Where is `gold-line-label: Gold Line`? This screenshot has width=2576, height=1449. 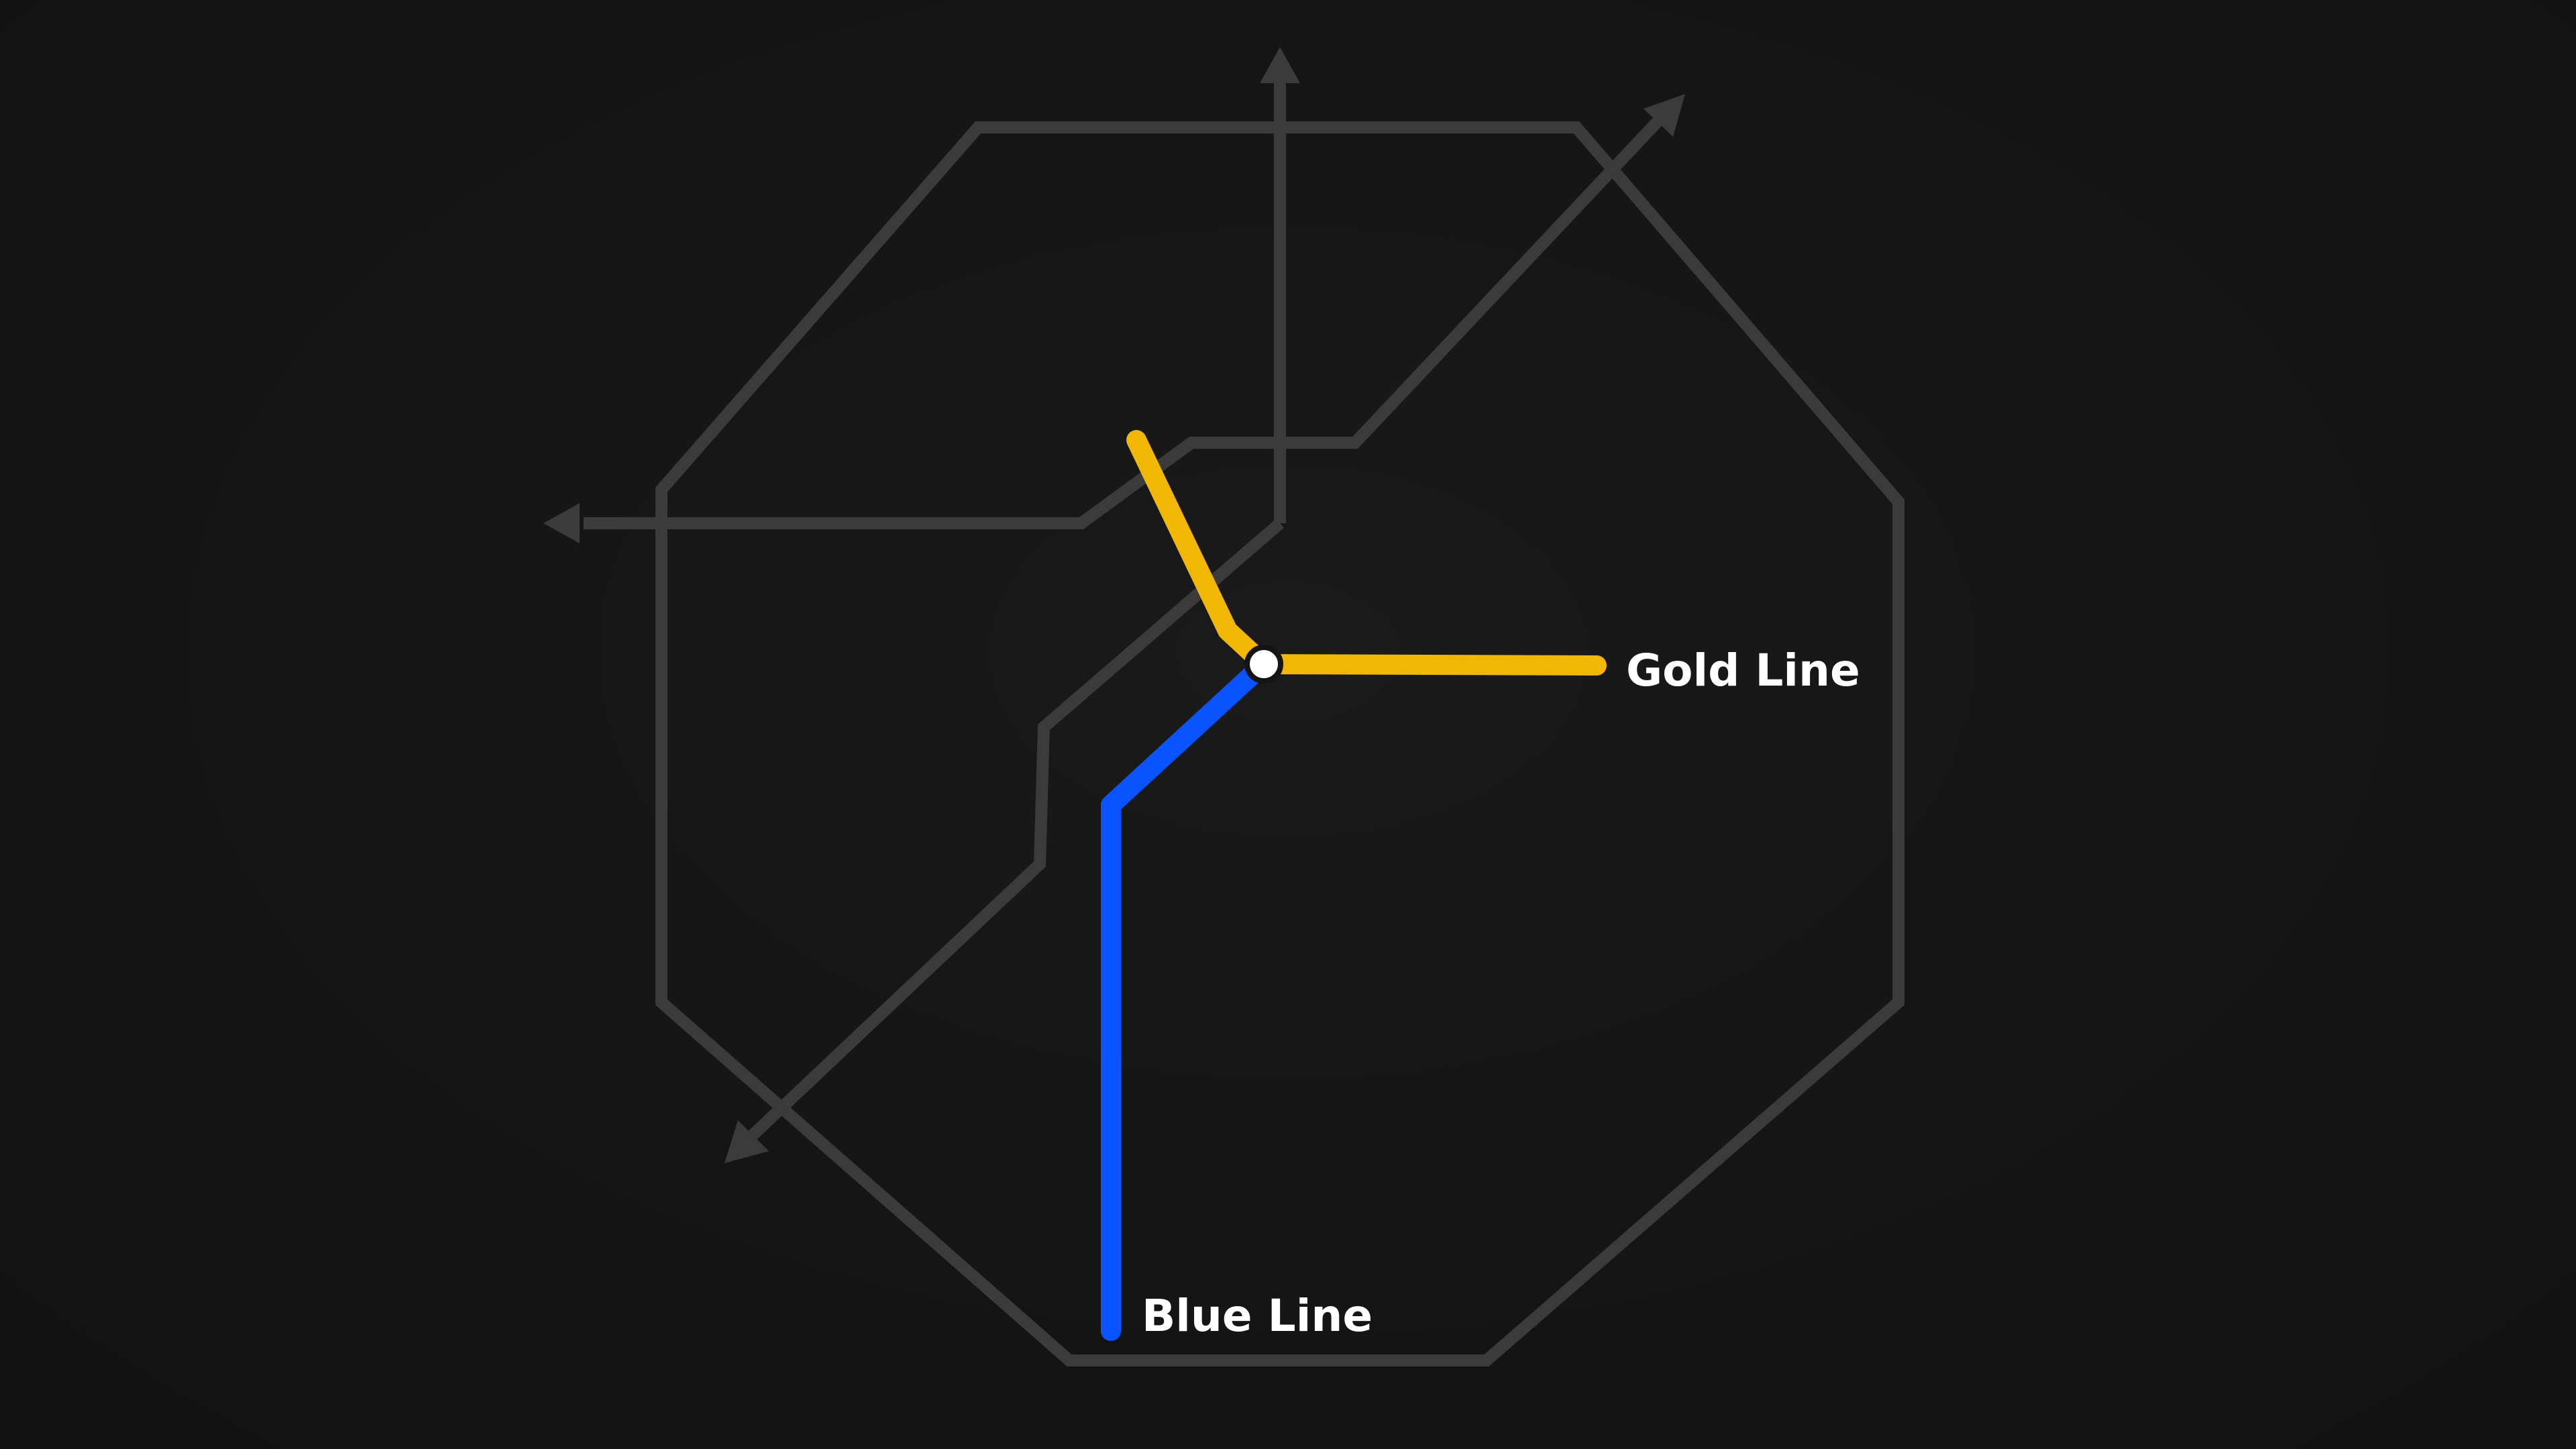
gold-line-label: Gold Line is located at coordinates (1743, 670).